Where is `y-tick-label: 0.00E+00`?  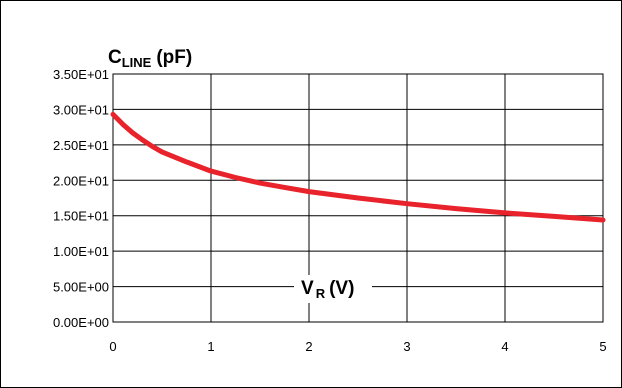
y-tick-label: 0.00E+00 is located at coordinates (81, 322).